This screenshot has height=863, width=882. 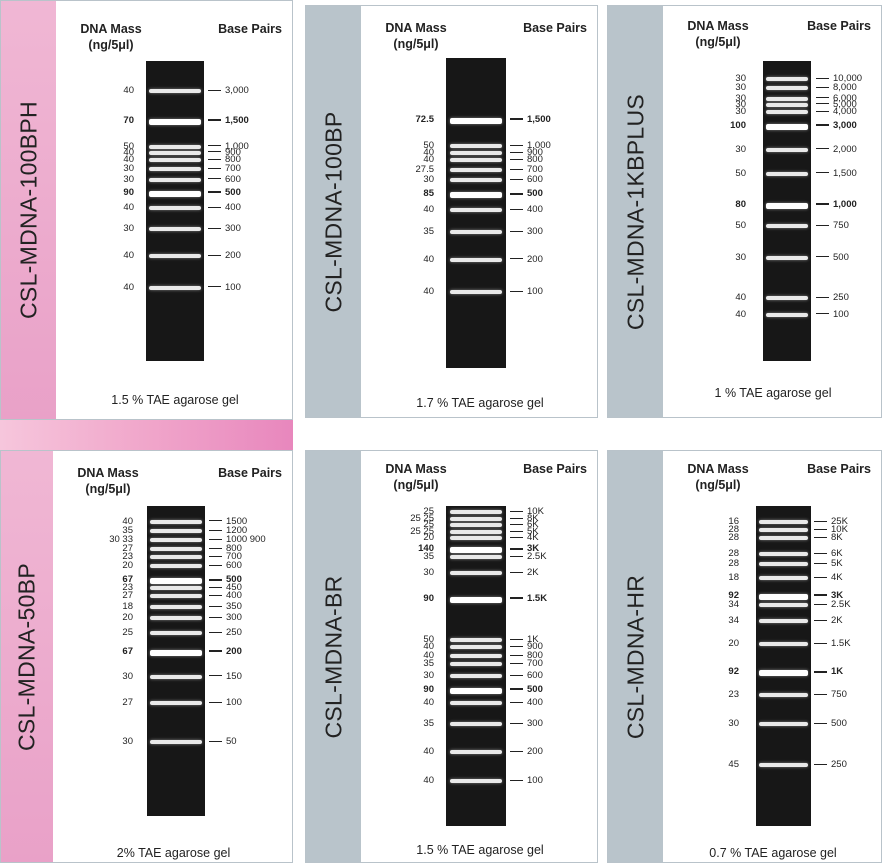 What do you see at coordinates (425, 119) in the screenshot?
I see `band-mass-label: 72.5` at bounding box center [425, 119].